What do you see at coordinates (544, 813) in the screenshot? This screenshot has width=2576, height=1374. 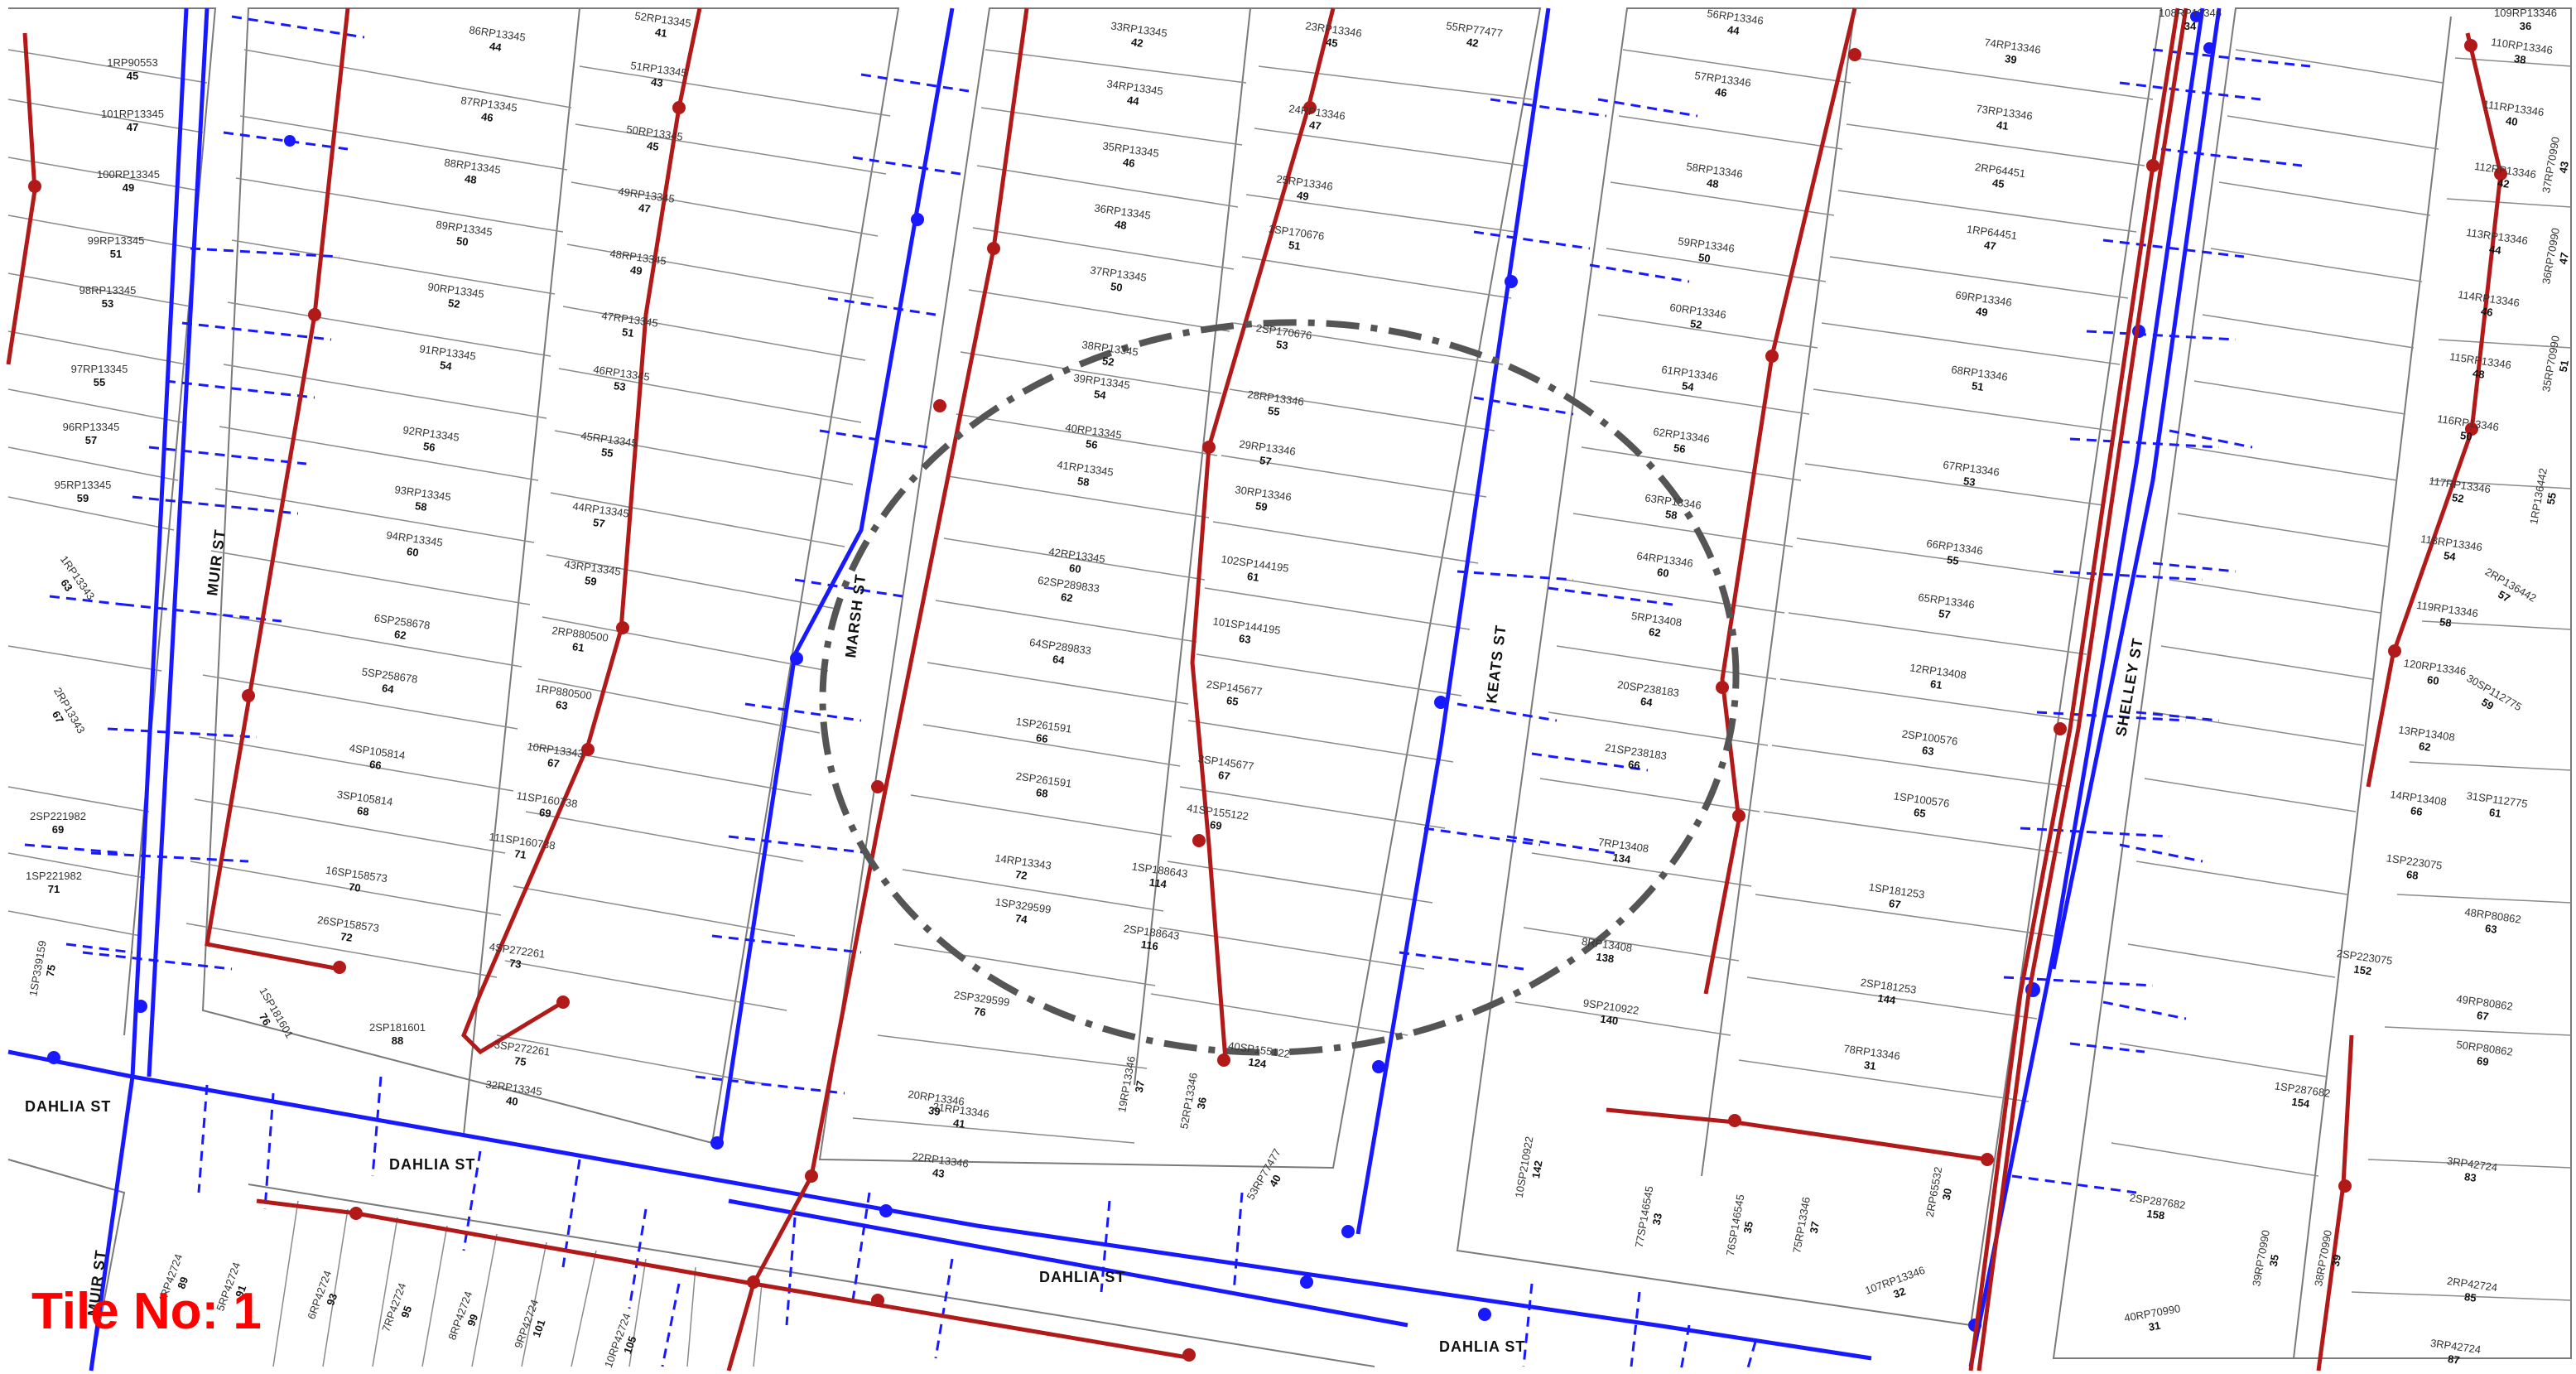 I see `lot-street-number: 69` at bounding box center [544, 813].